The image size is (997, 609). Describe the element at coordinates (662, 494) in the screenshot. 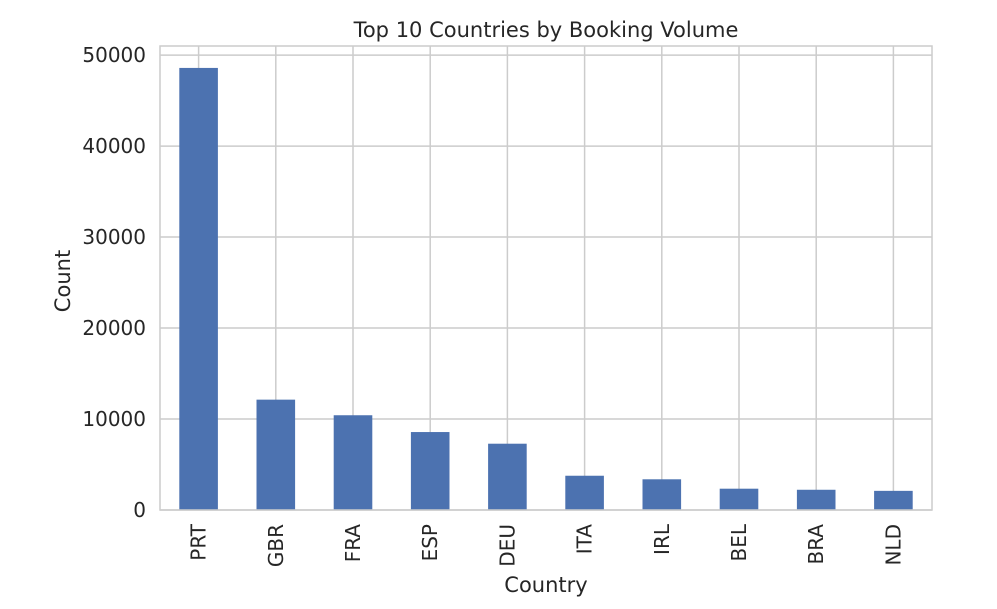

I see `bar-irl` at that location.